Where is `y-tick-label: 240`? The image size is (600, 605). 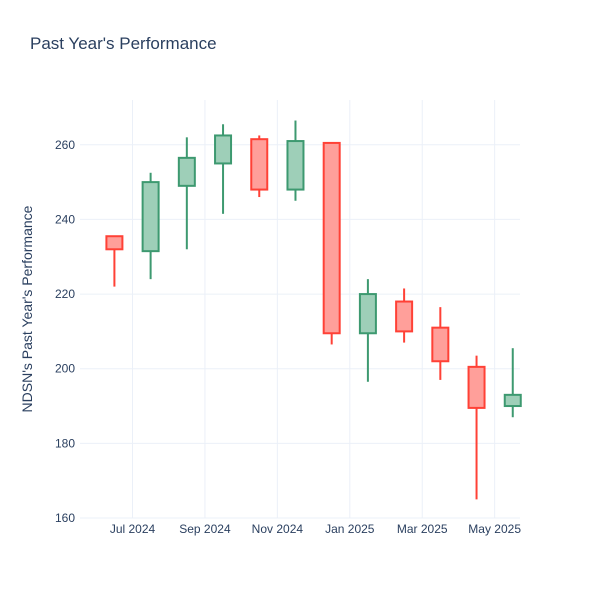 y-tick-label: 240 is located at coordinates (65, 219).